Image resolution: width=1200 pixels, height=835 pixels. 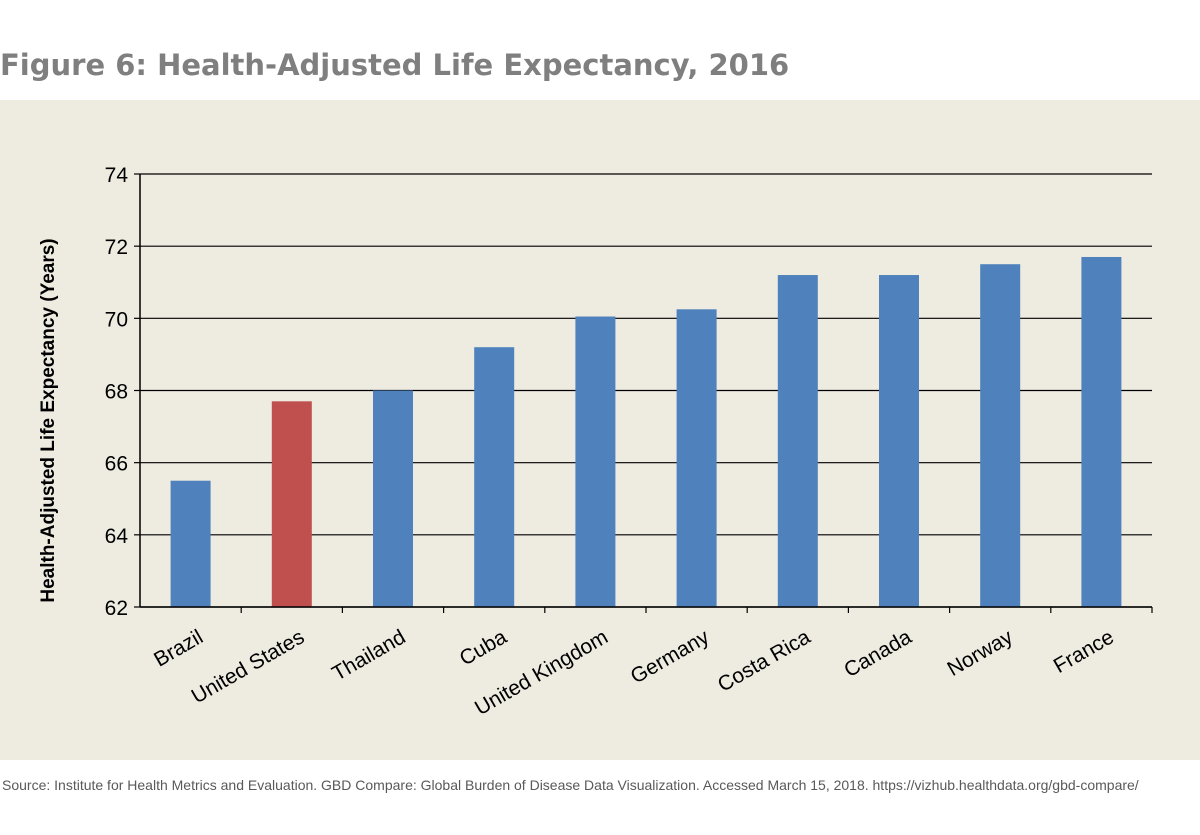 What do you see at coordinates (1084, 651) in the screenshot?
I see `x-tick-label: France` at bounding box center [1084, 651].